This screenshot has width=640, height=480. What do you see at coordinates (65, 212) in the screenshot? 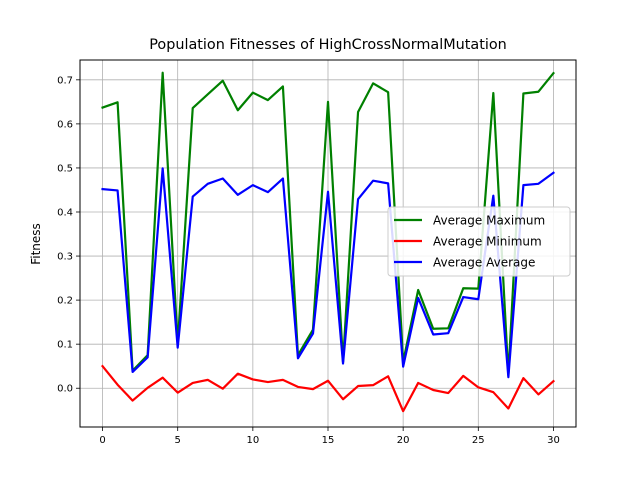
I see `y-tick-label: 0.4` at bounding box center [65, 212].